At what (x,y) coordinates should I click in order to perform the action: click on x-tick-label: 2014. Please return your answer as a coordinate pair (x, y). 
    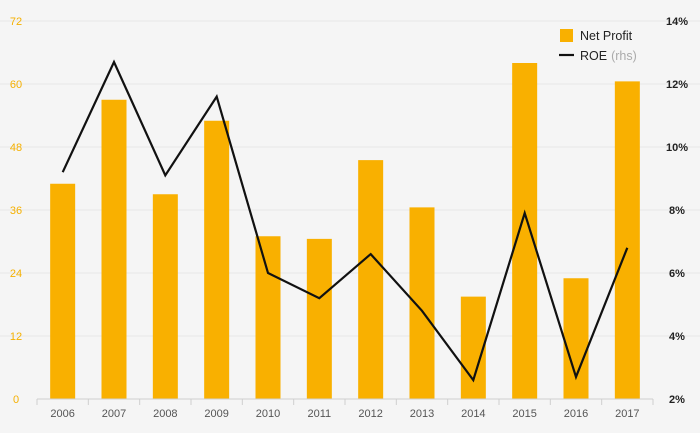
    Looking at the image, I should click on (473, 414).